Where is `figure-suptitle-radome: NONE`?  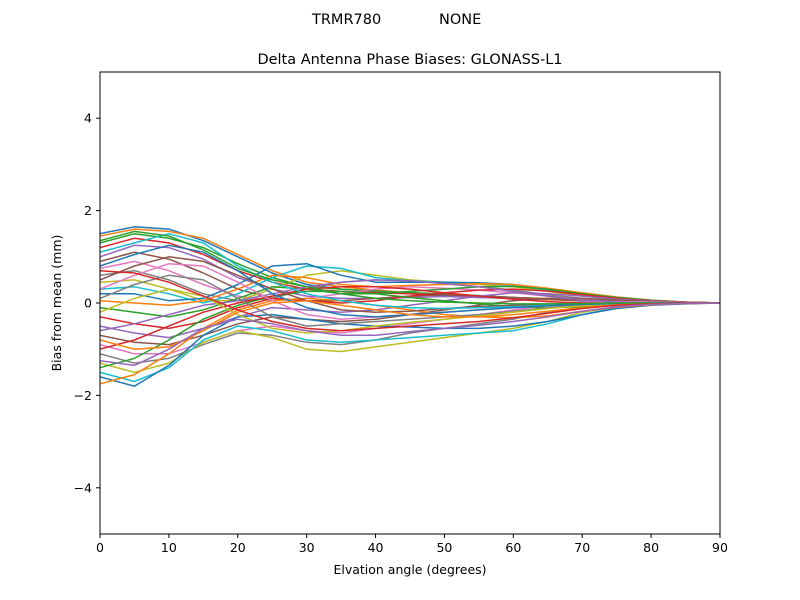 figure-suptitle-radome: NONE is located at coordinates (460, 20).